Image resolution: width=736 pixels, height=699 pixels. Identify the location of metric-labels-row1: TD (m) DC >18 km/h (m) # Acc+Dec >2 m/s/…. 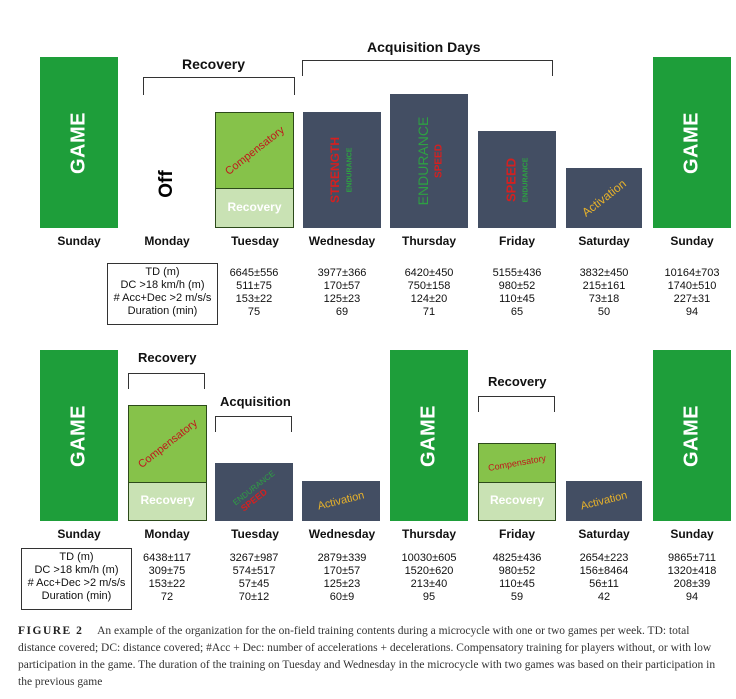
(162, 294).